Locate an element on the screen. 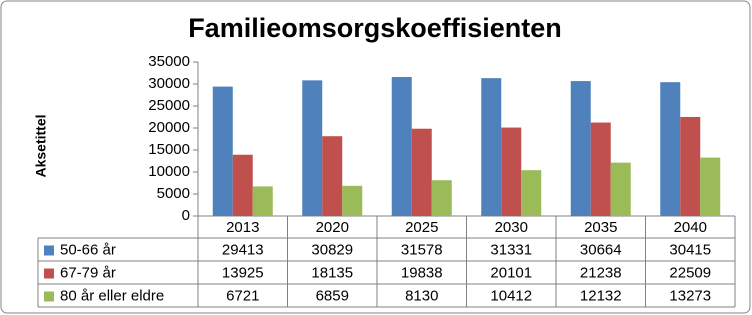 The height and width of the screenshot is (315, 752). y-tick-label: 0 is located at coordinates (186, 215).